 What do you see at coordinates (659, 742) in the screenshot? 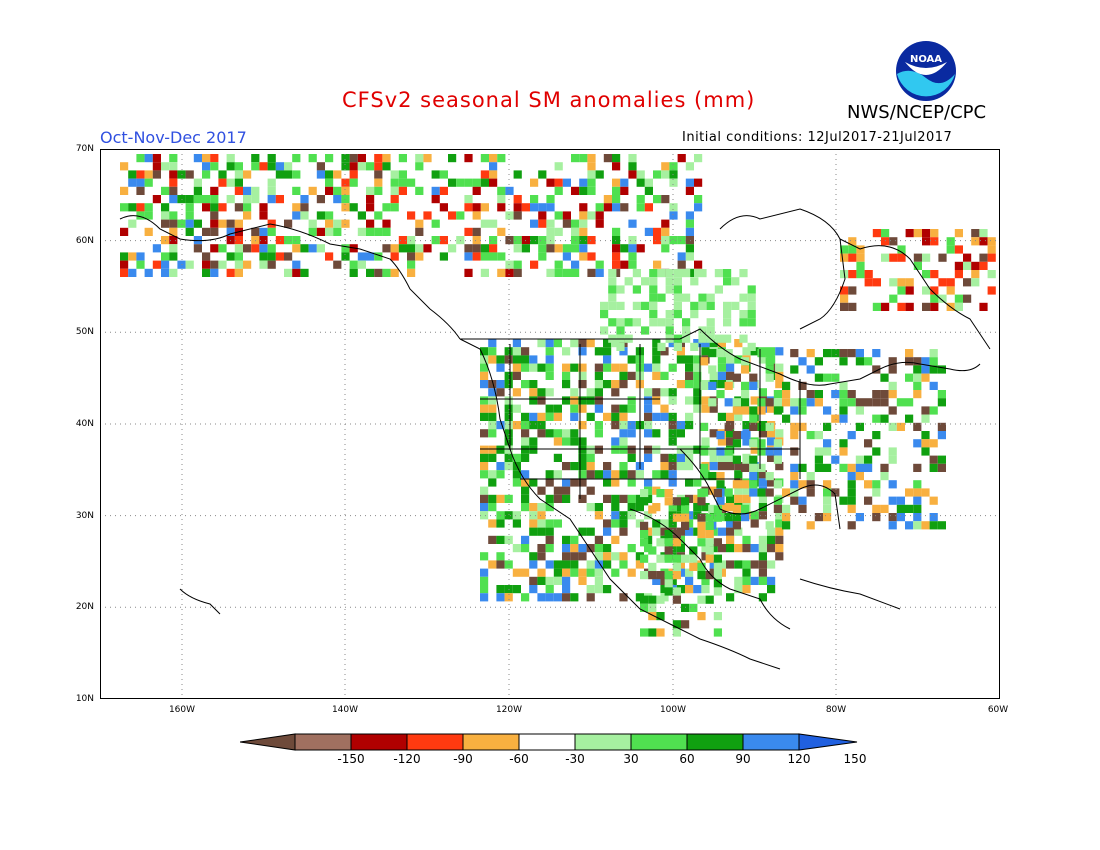
I see `color-bar-segment` at bounding box center [659, 742].